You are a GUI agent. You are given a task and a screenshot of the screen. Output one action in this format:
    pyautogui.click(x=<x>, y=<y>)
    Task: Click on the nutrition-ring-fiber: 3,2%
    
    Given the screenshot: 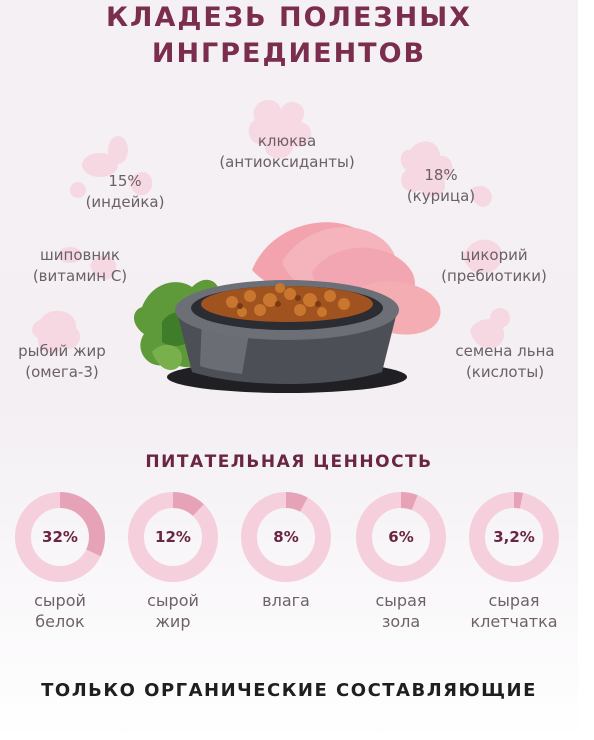 What is the action you would take?
    pyautogui.click(x=514, y=537)
    